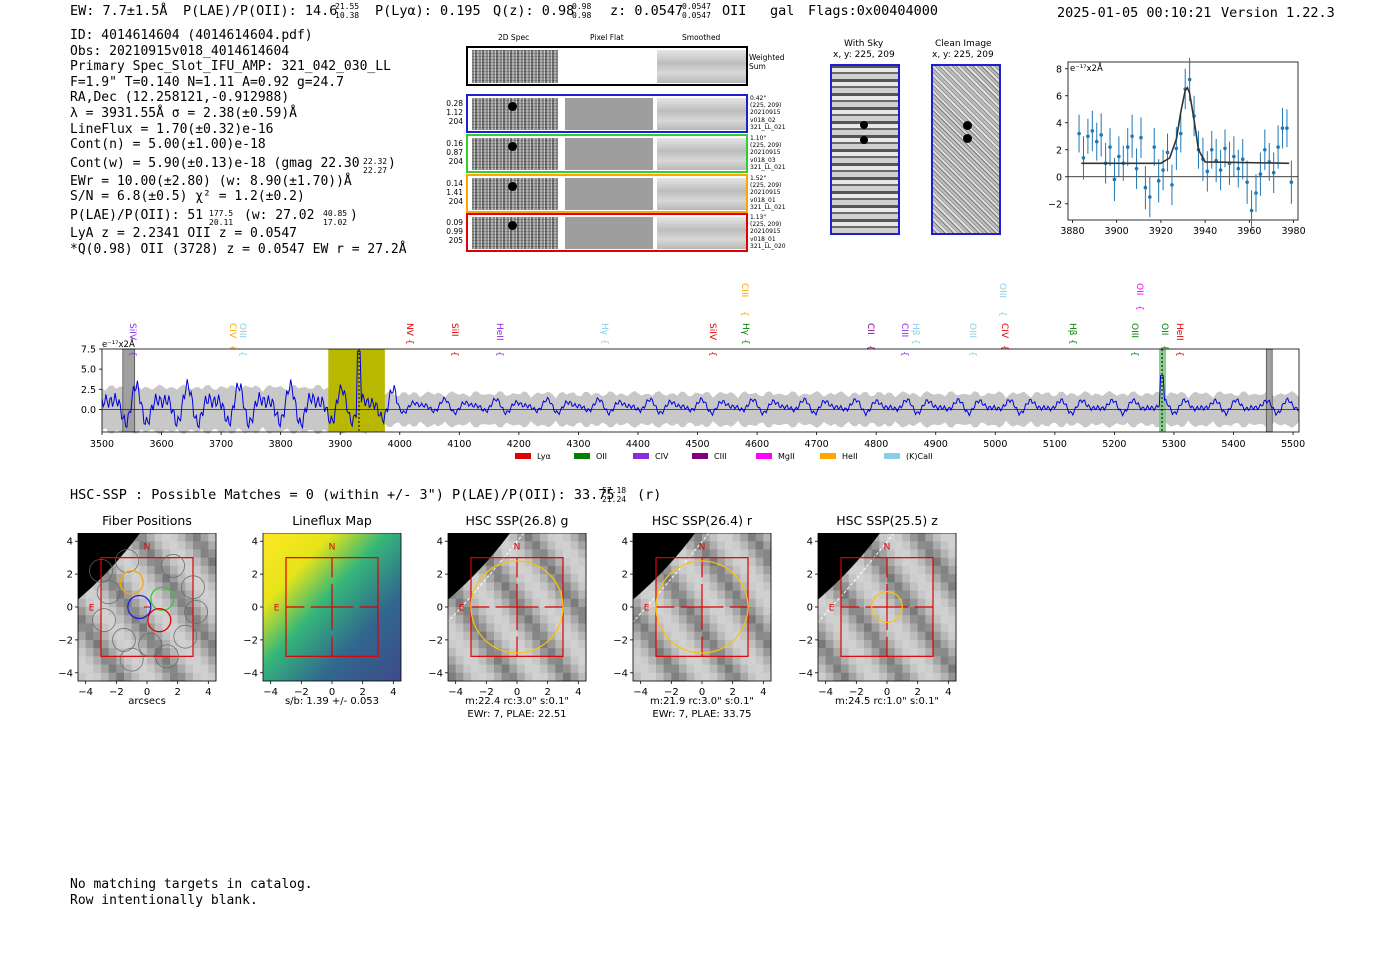 This screenshot has height=953, width=1400. Describe the element at coordinates (647, 11) in the screenshot. I see `header-z: z: 0.0547` at that location.